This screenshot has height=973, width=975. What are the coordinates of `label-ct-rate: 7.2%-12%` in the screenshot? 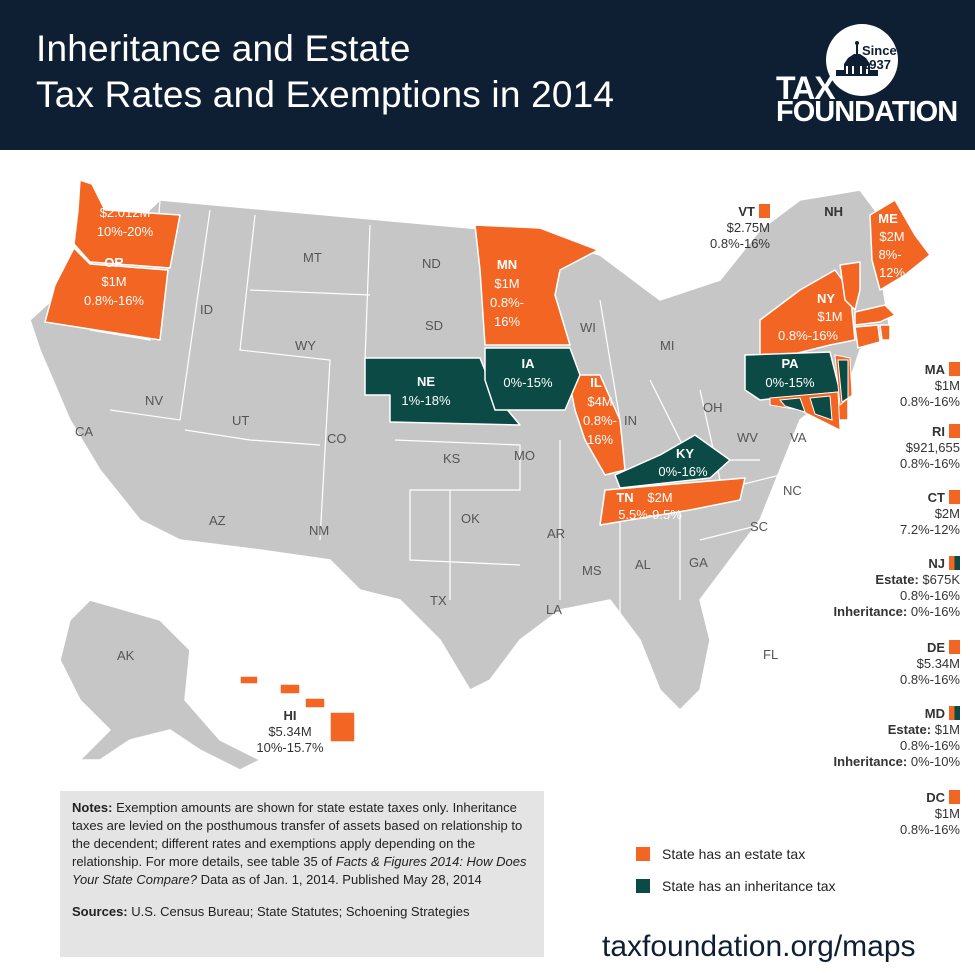 It's located at (930, 529).